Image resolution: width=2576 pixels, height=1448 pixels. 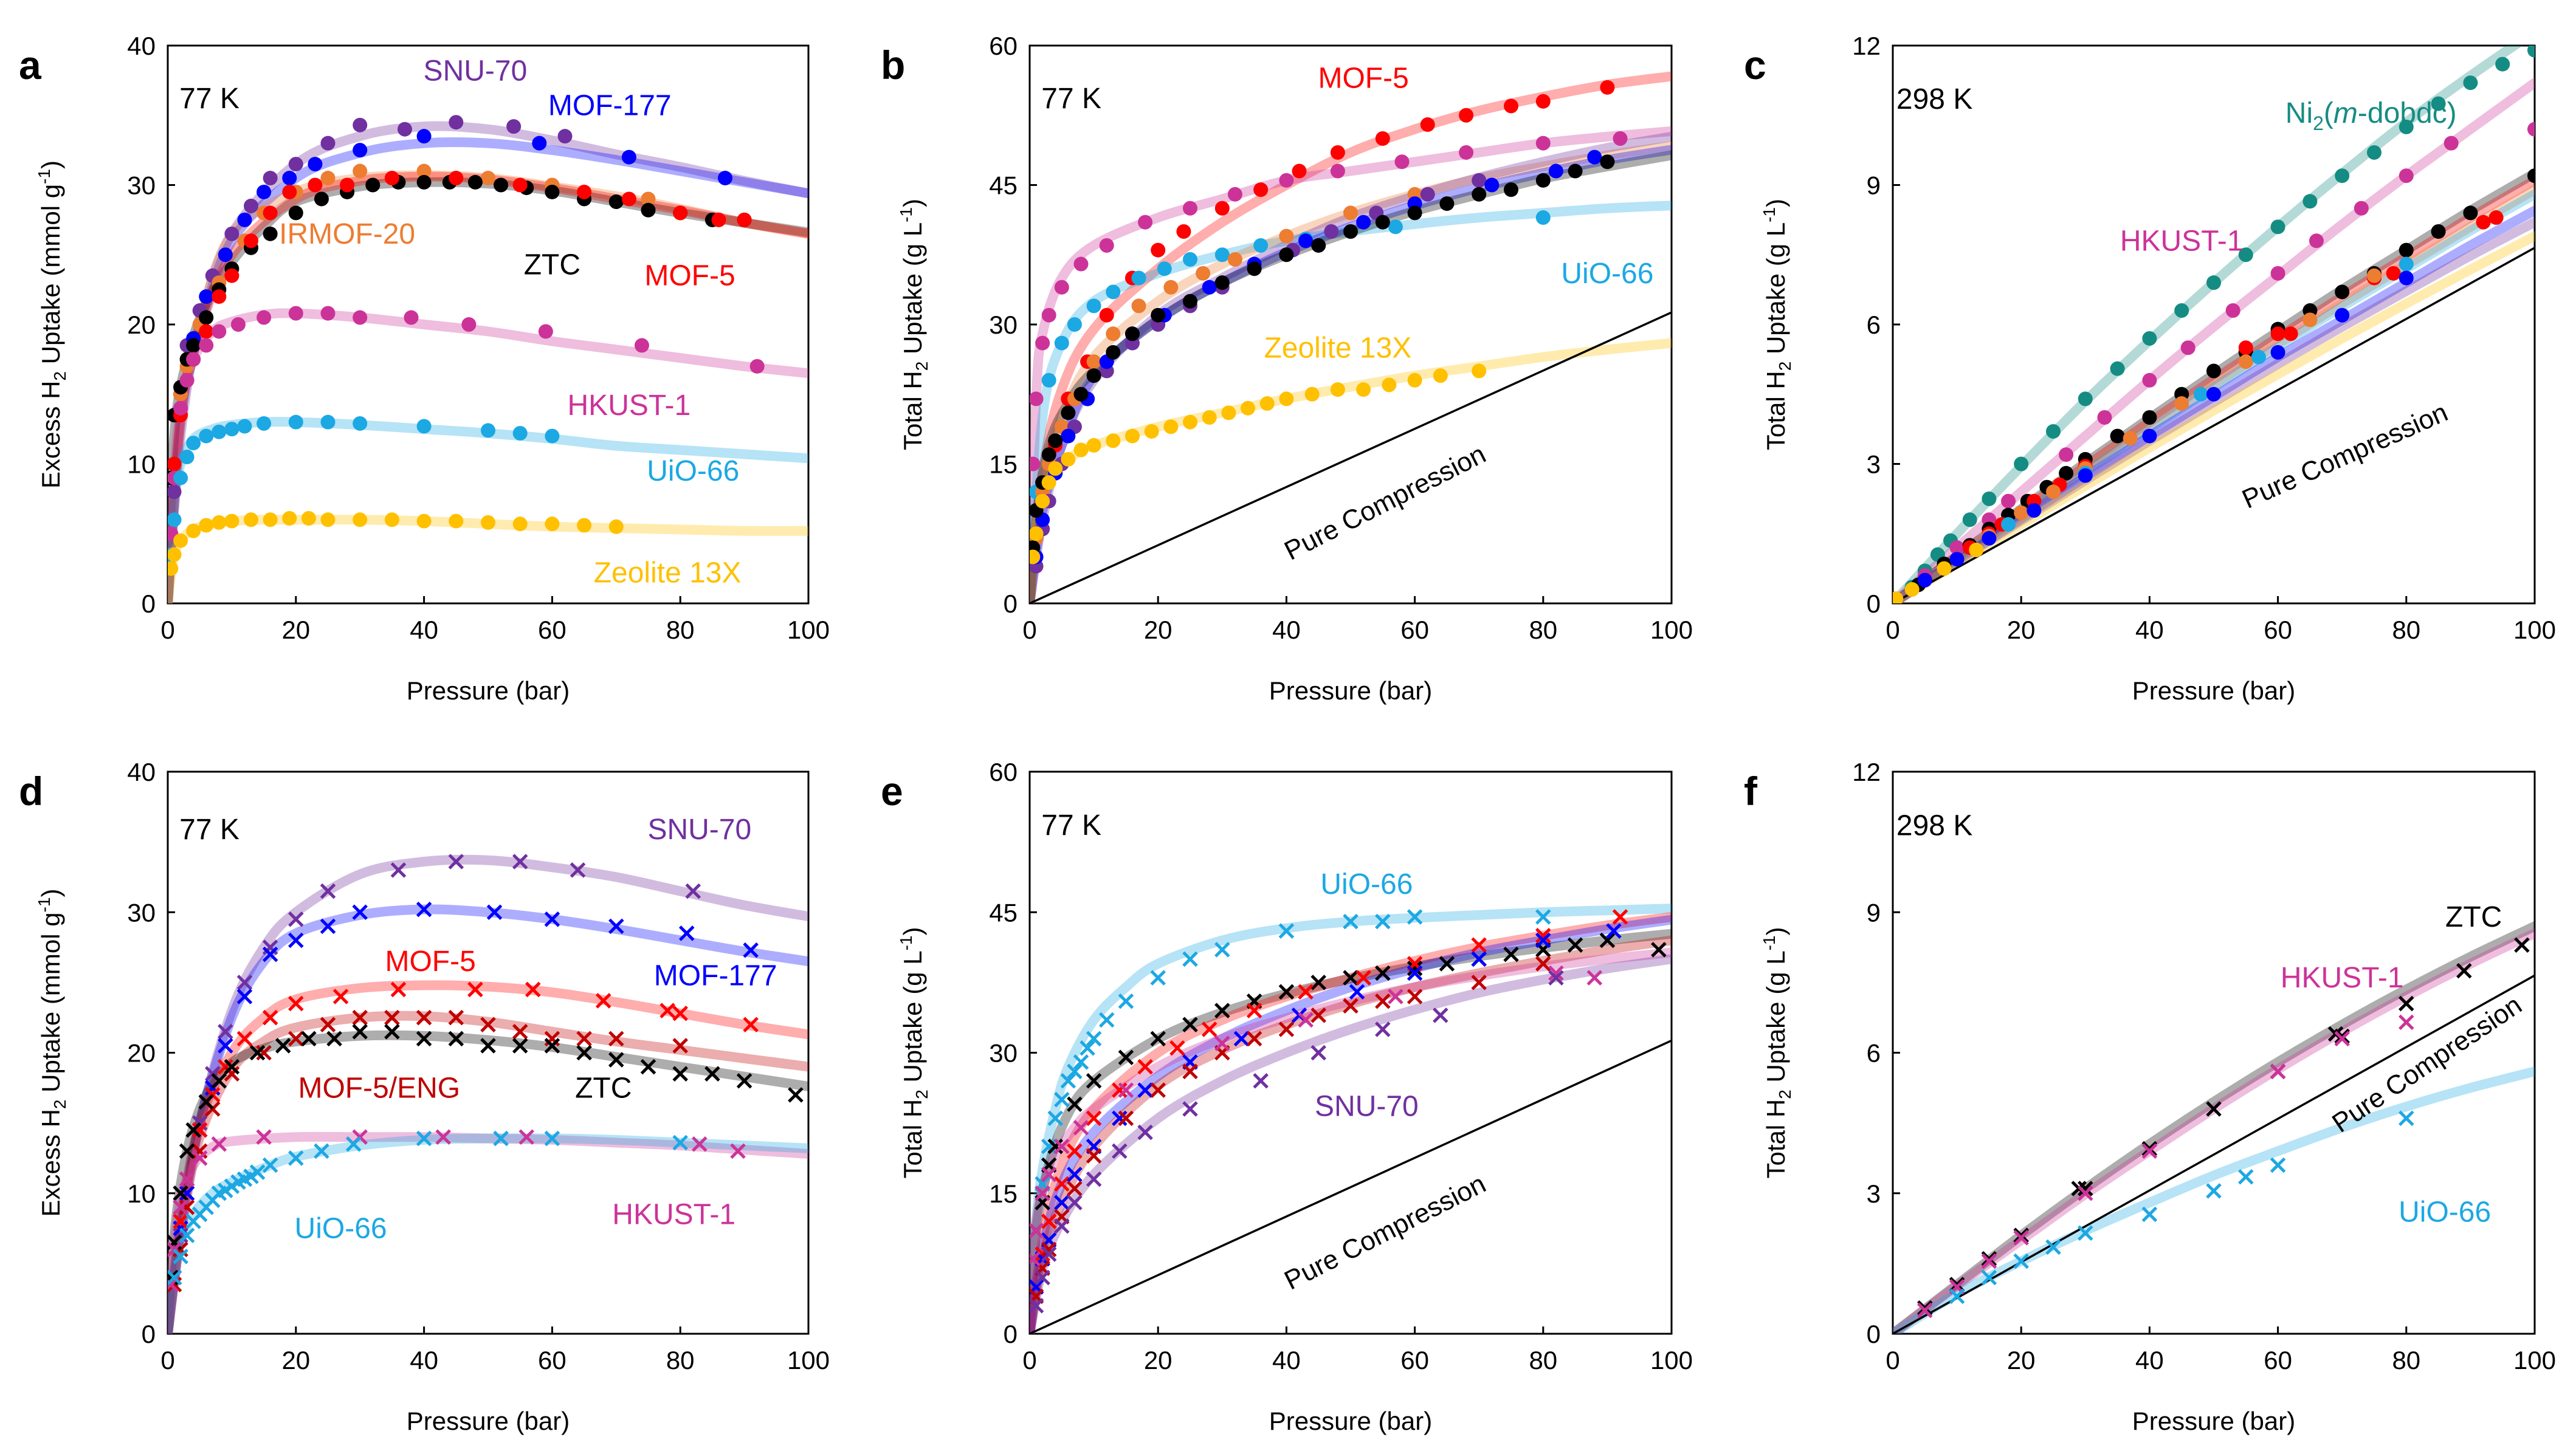 What do you see at coordinates (914, 325) in the screenshot?
I see `y-axis-label: Total H2 Uptake (g L-1)` at bounding box center [914, 325].